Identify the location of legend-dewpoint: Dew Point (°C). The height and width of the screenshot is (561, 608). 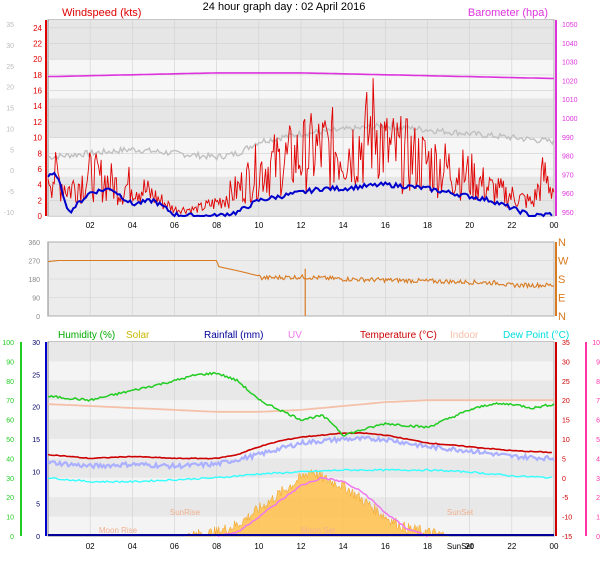
(536, 335).